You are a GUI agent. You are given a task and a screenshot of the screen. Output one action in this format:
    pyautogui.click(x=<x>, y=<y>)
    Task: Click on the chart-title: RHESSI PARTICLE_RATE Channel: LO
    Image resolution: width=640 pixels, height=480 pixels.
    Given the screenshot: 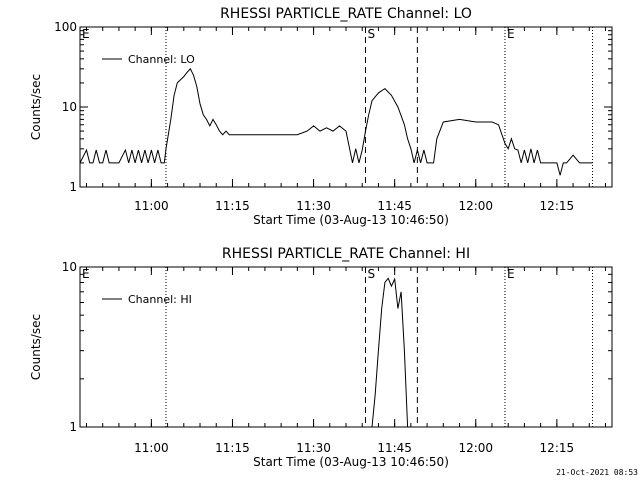 What is the action you would take?
    pyautogui.click(x=346, y=14)
    